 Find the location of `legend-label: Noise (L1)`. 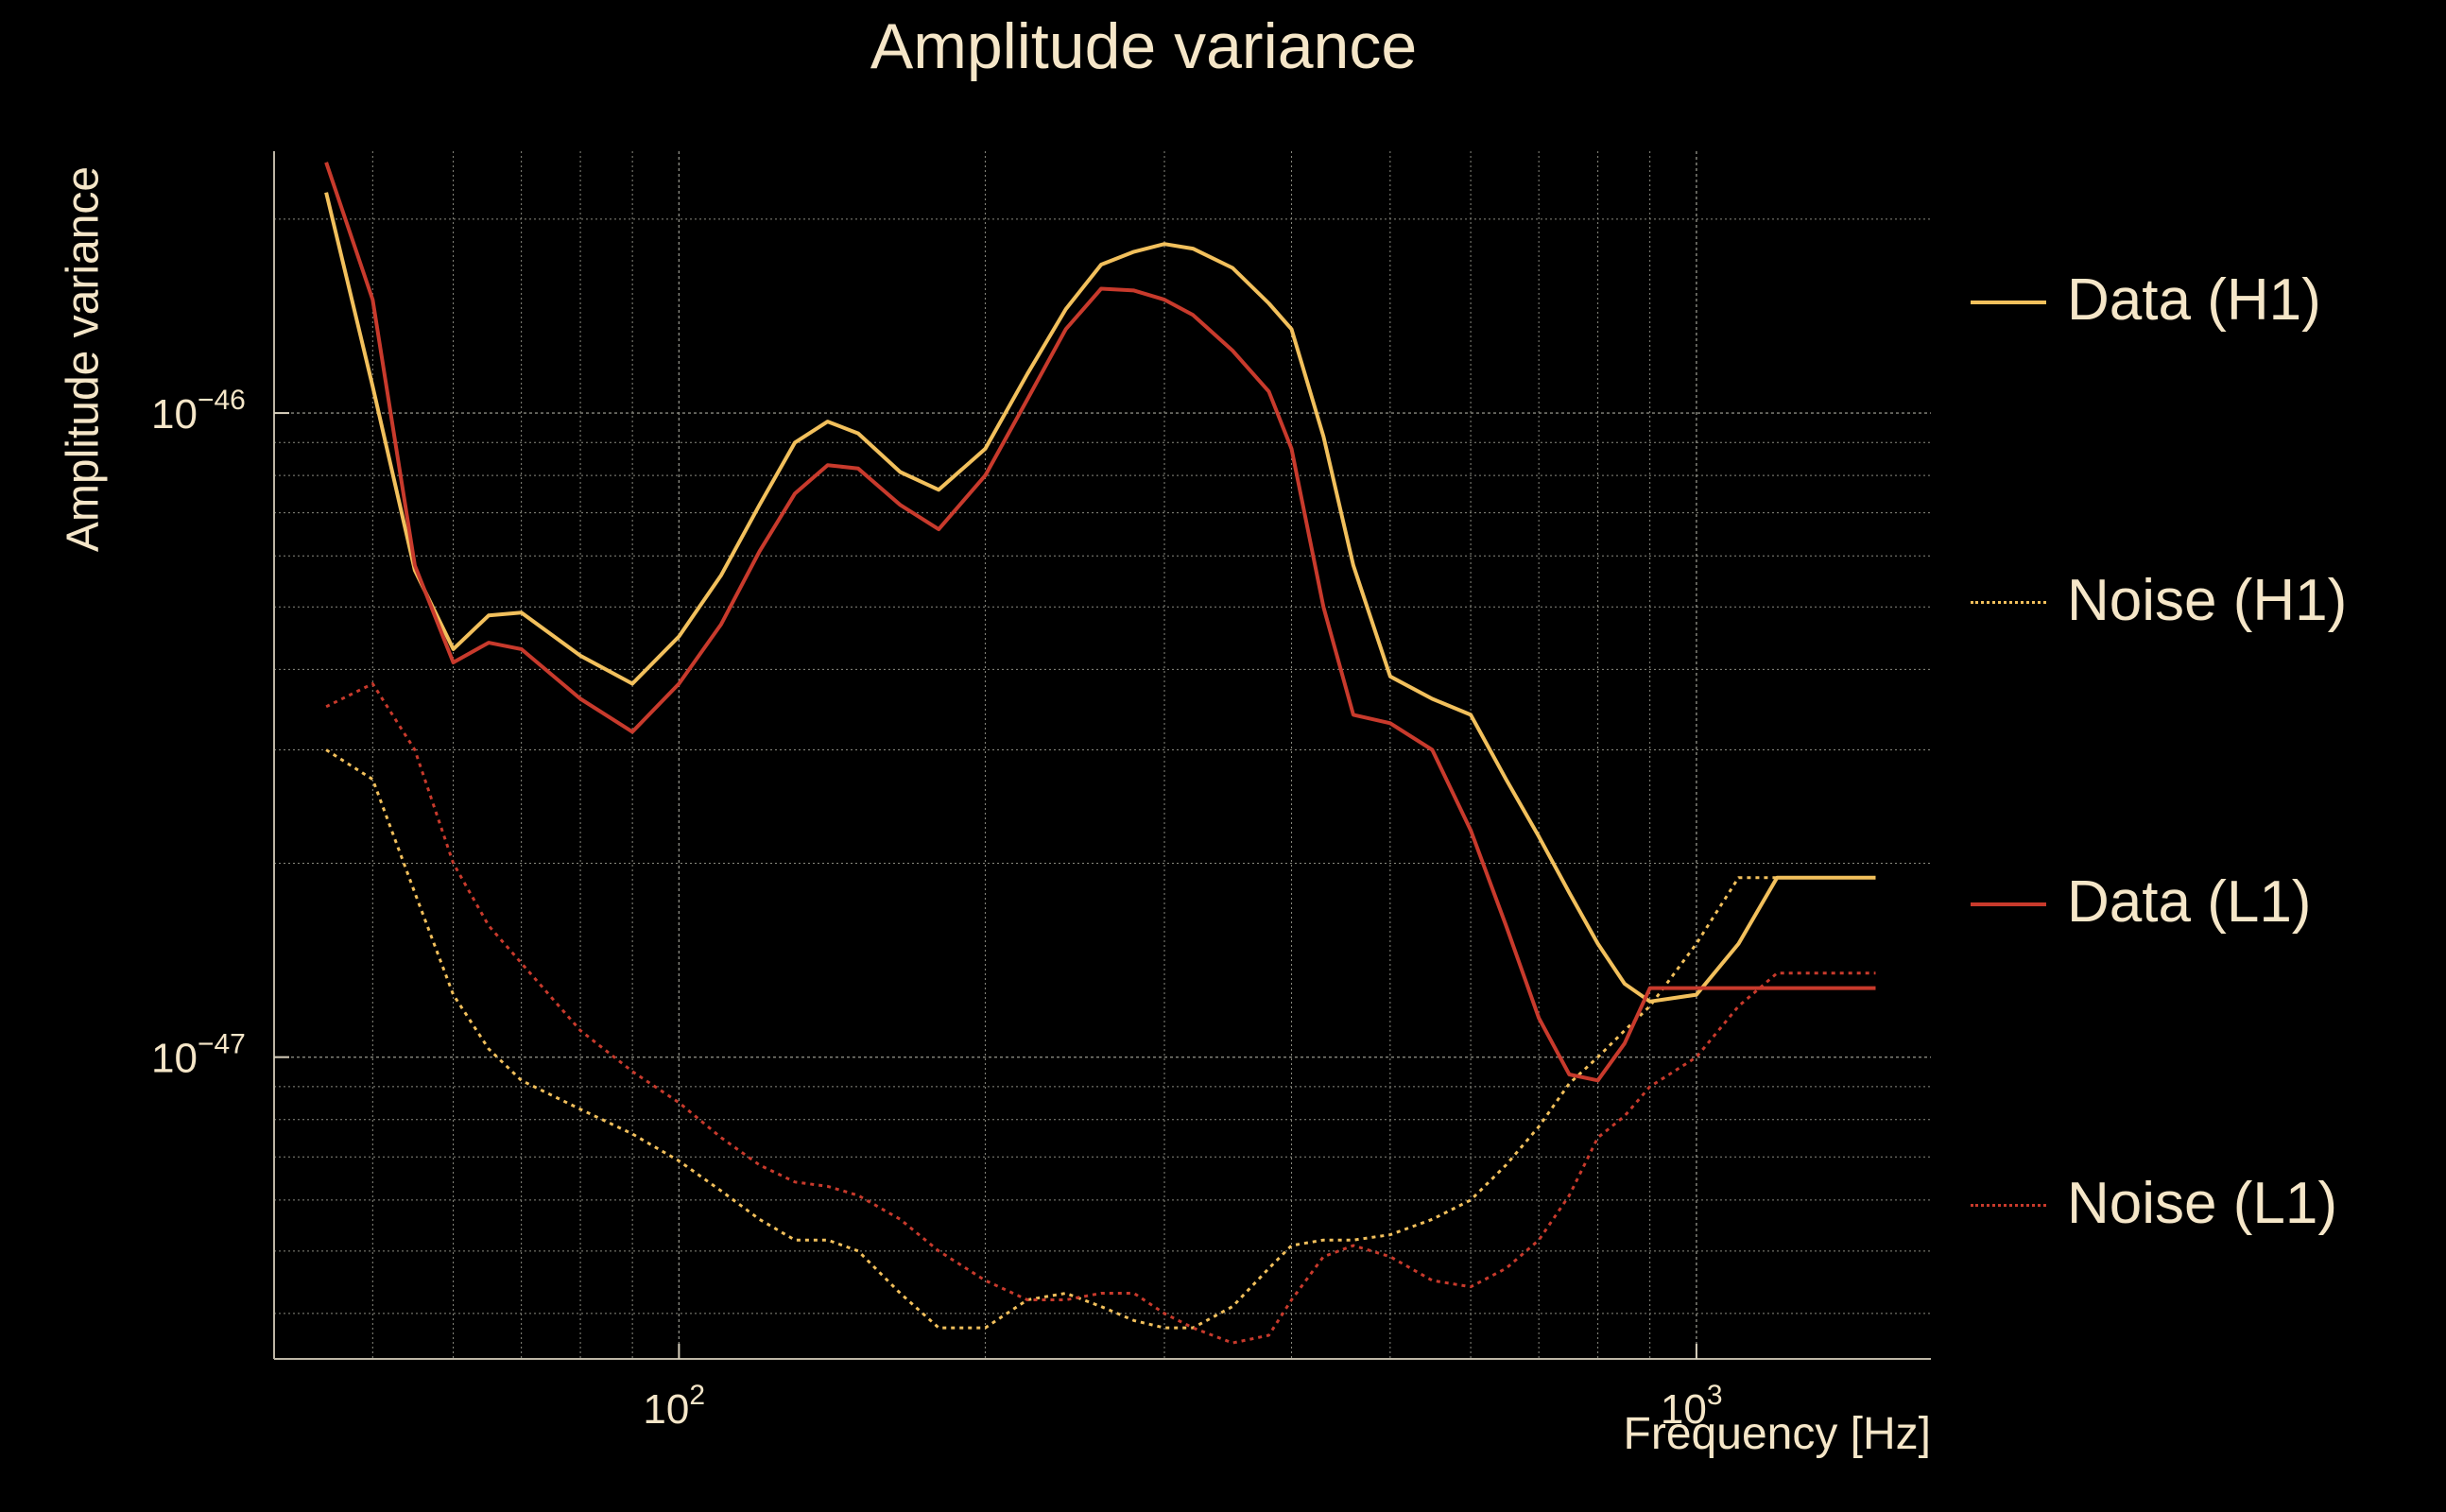

legend-label: Noise (L1) is located at coordinates (2202, 1203).